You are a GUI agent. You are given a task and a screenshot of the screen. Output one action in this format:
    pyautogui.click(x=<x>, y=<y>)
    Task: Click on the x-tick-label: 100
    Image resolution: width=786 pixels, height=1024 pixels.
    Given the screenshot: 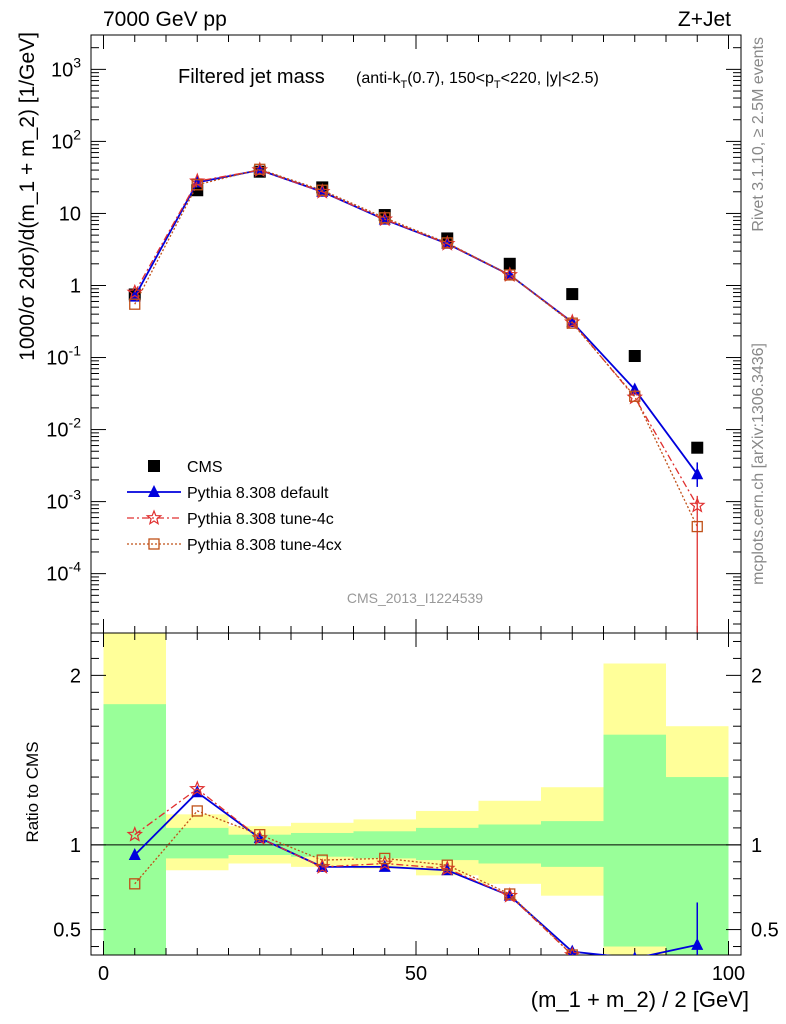 What is the action you would take?
    pyautogui.click(x=728, y=974)
    